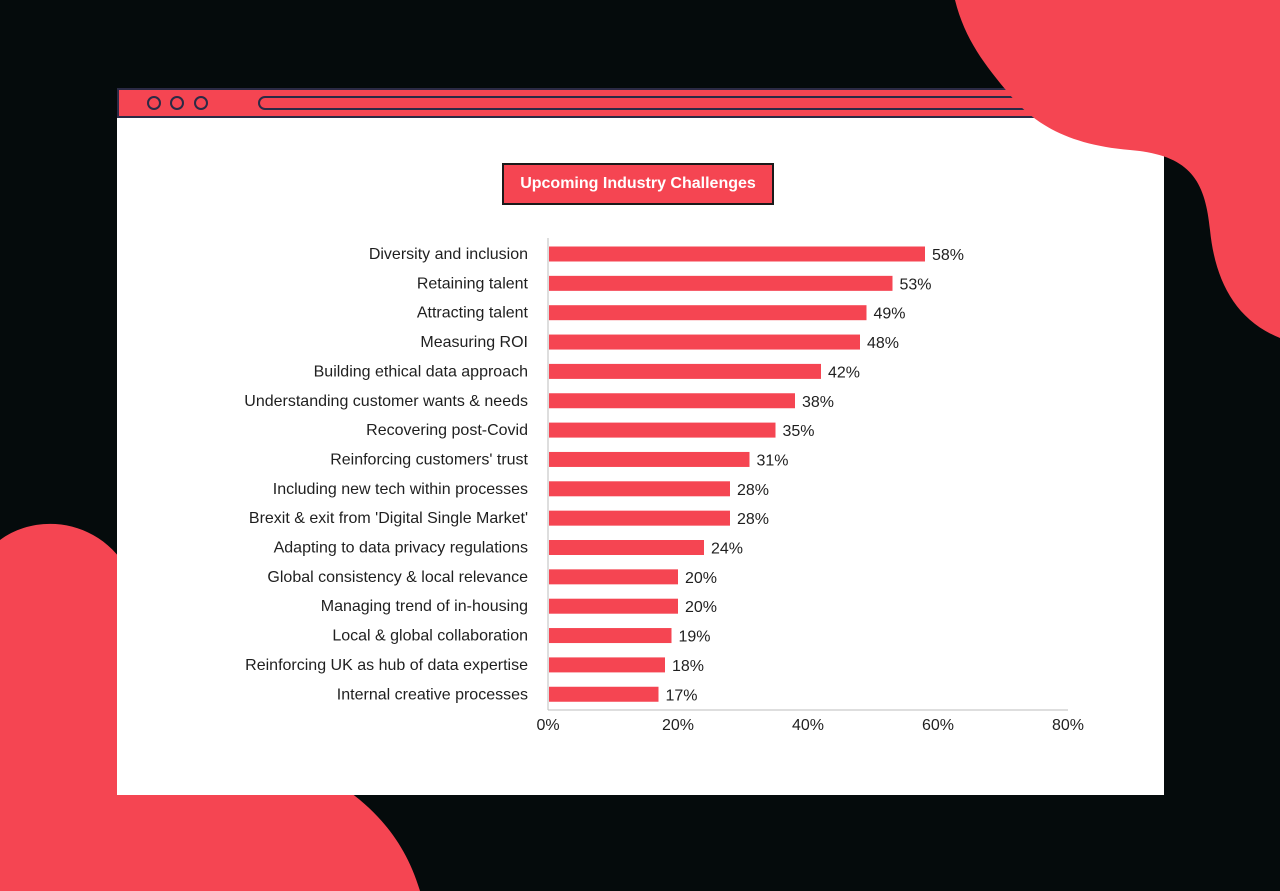  What do you see at coordinates (682, 695) in the screenshot?
I see `value-label: 17%` at bounding box center [682, 695].